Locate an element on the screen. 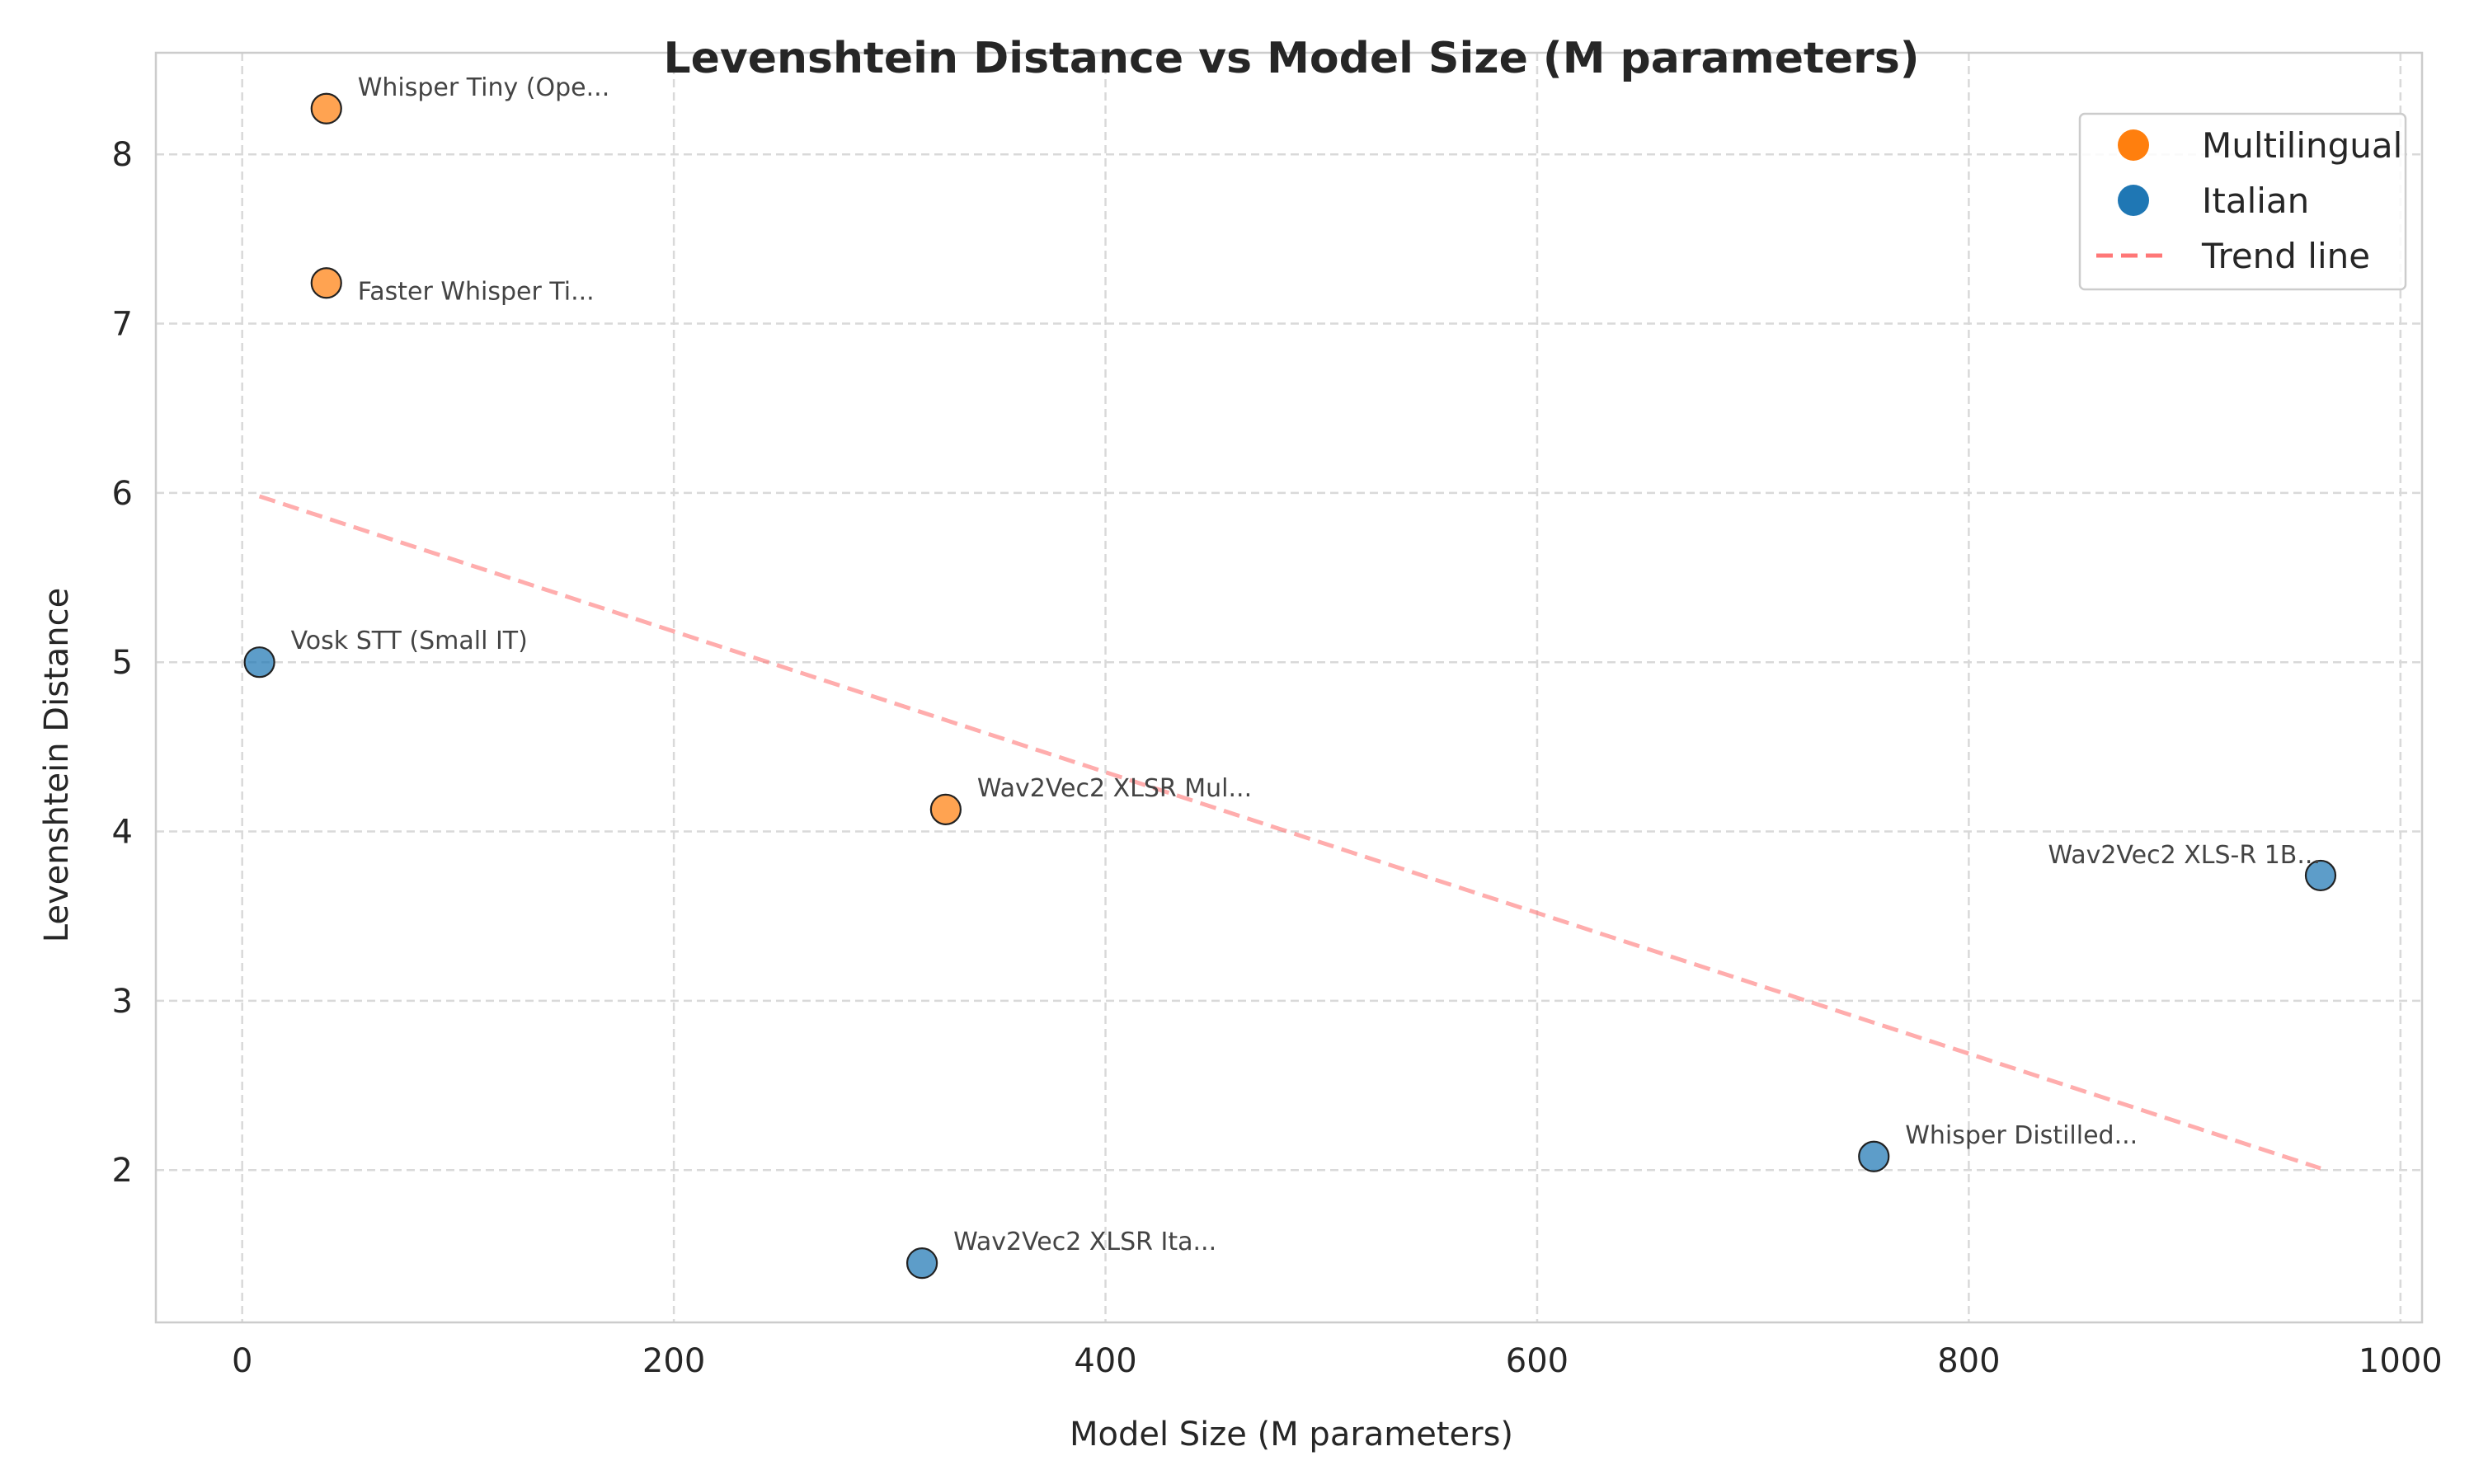 The image size is (2474, 1484). y-tick-label: 3 is located at coordinates (122, 1002).